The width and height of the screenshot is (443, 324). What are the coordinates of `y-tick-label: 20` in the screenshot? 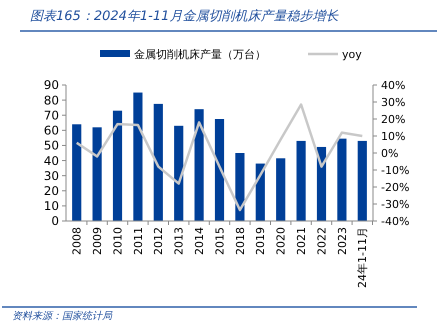 It's located at (51, 191).